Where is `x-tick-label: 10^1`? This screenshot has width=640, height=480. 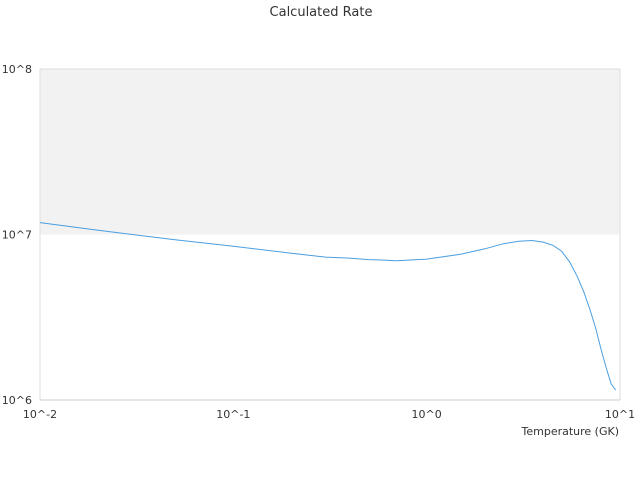
x-tick-label: 10^1 is located at coordinates (620, 414).